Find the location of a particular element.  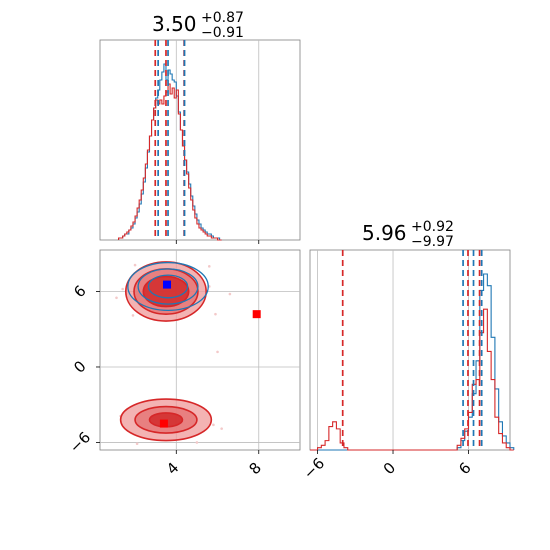

joint-xtick-label: 8 is located at coordinates (254, 468).